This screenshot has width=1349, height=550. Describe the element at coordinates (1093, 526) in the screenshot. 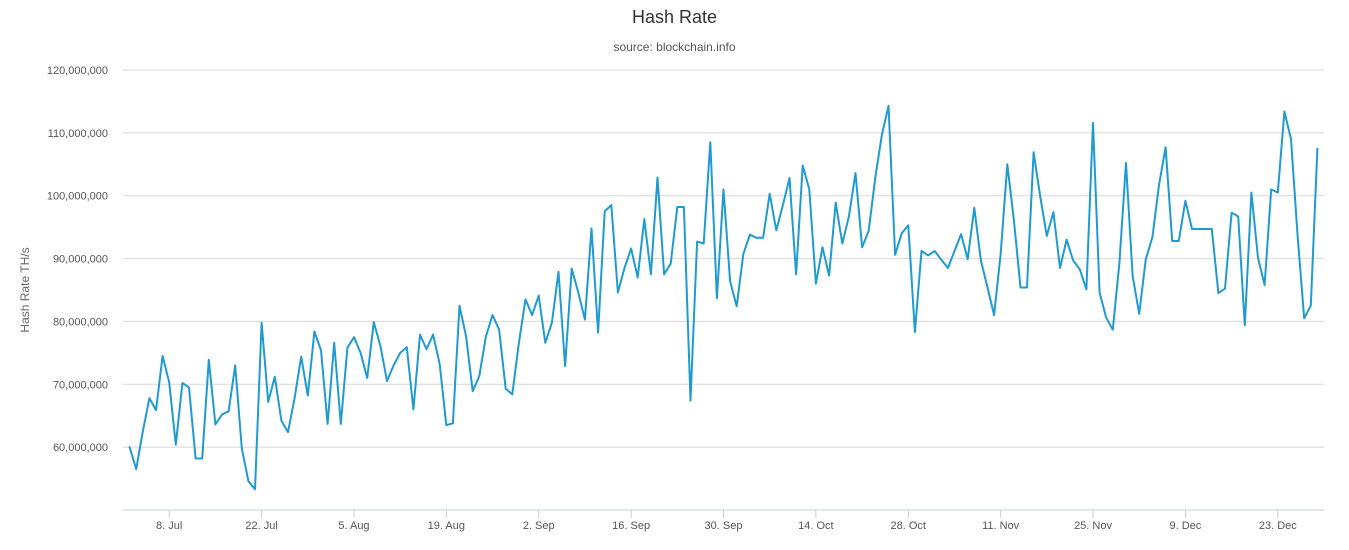

I see `x-tick-label: 25. Nov` at that location.